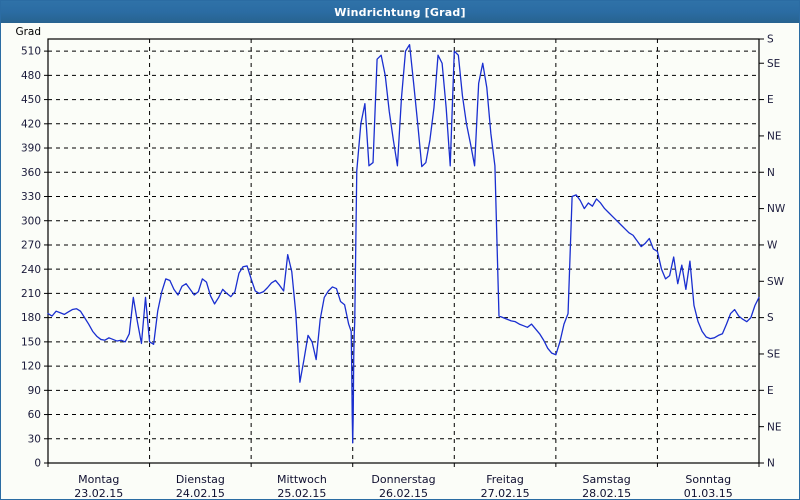  What do you see at coordinates (34, 391) in the screenshot?
I see `y-tick-label-left: 90` at bounding box center [34, 391].